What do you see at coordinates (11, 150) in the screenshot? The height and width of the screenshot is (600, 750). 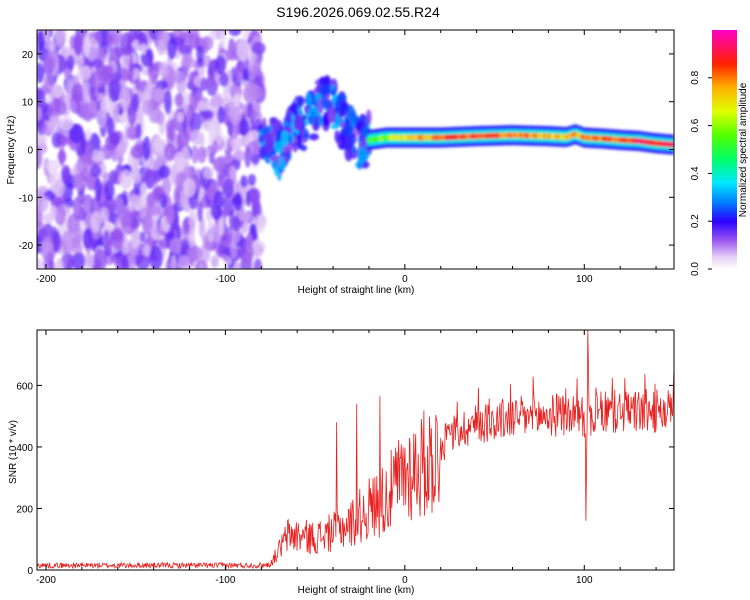 I see `spectrogram-y-axis-label: Frequency (Hz)` at bounding box center [11, 150].